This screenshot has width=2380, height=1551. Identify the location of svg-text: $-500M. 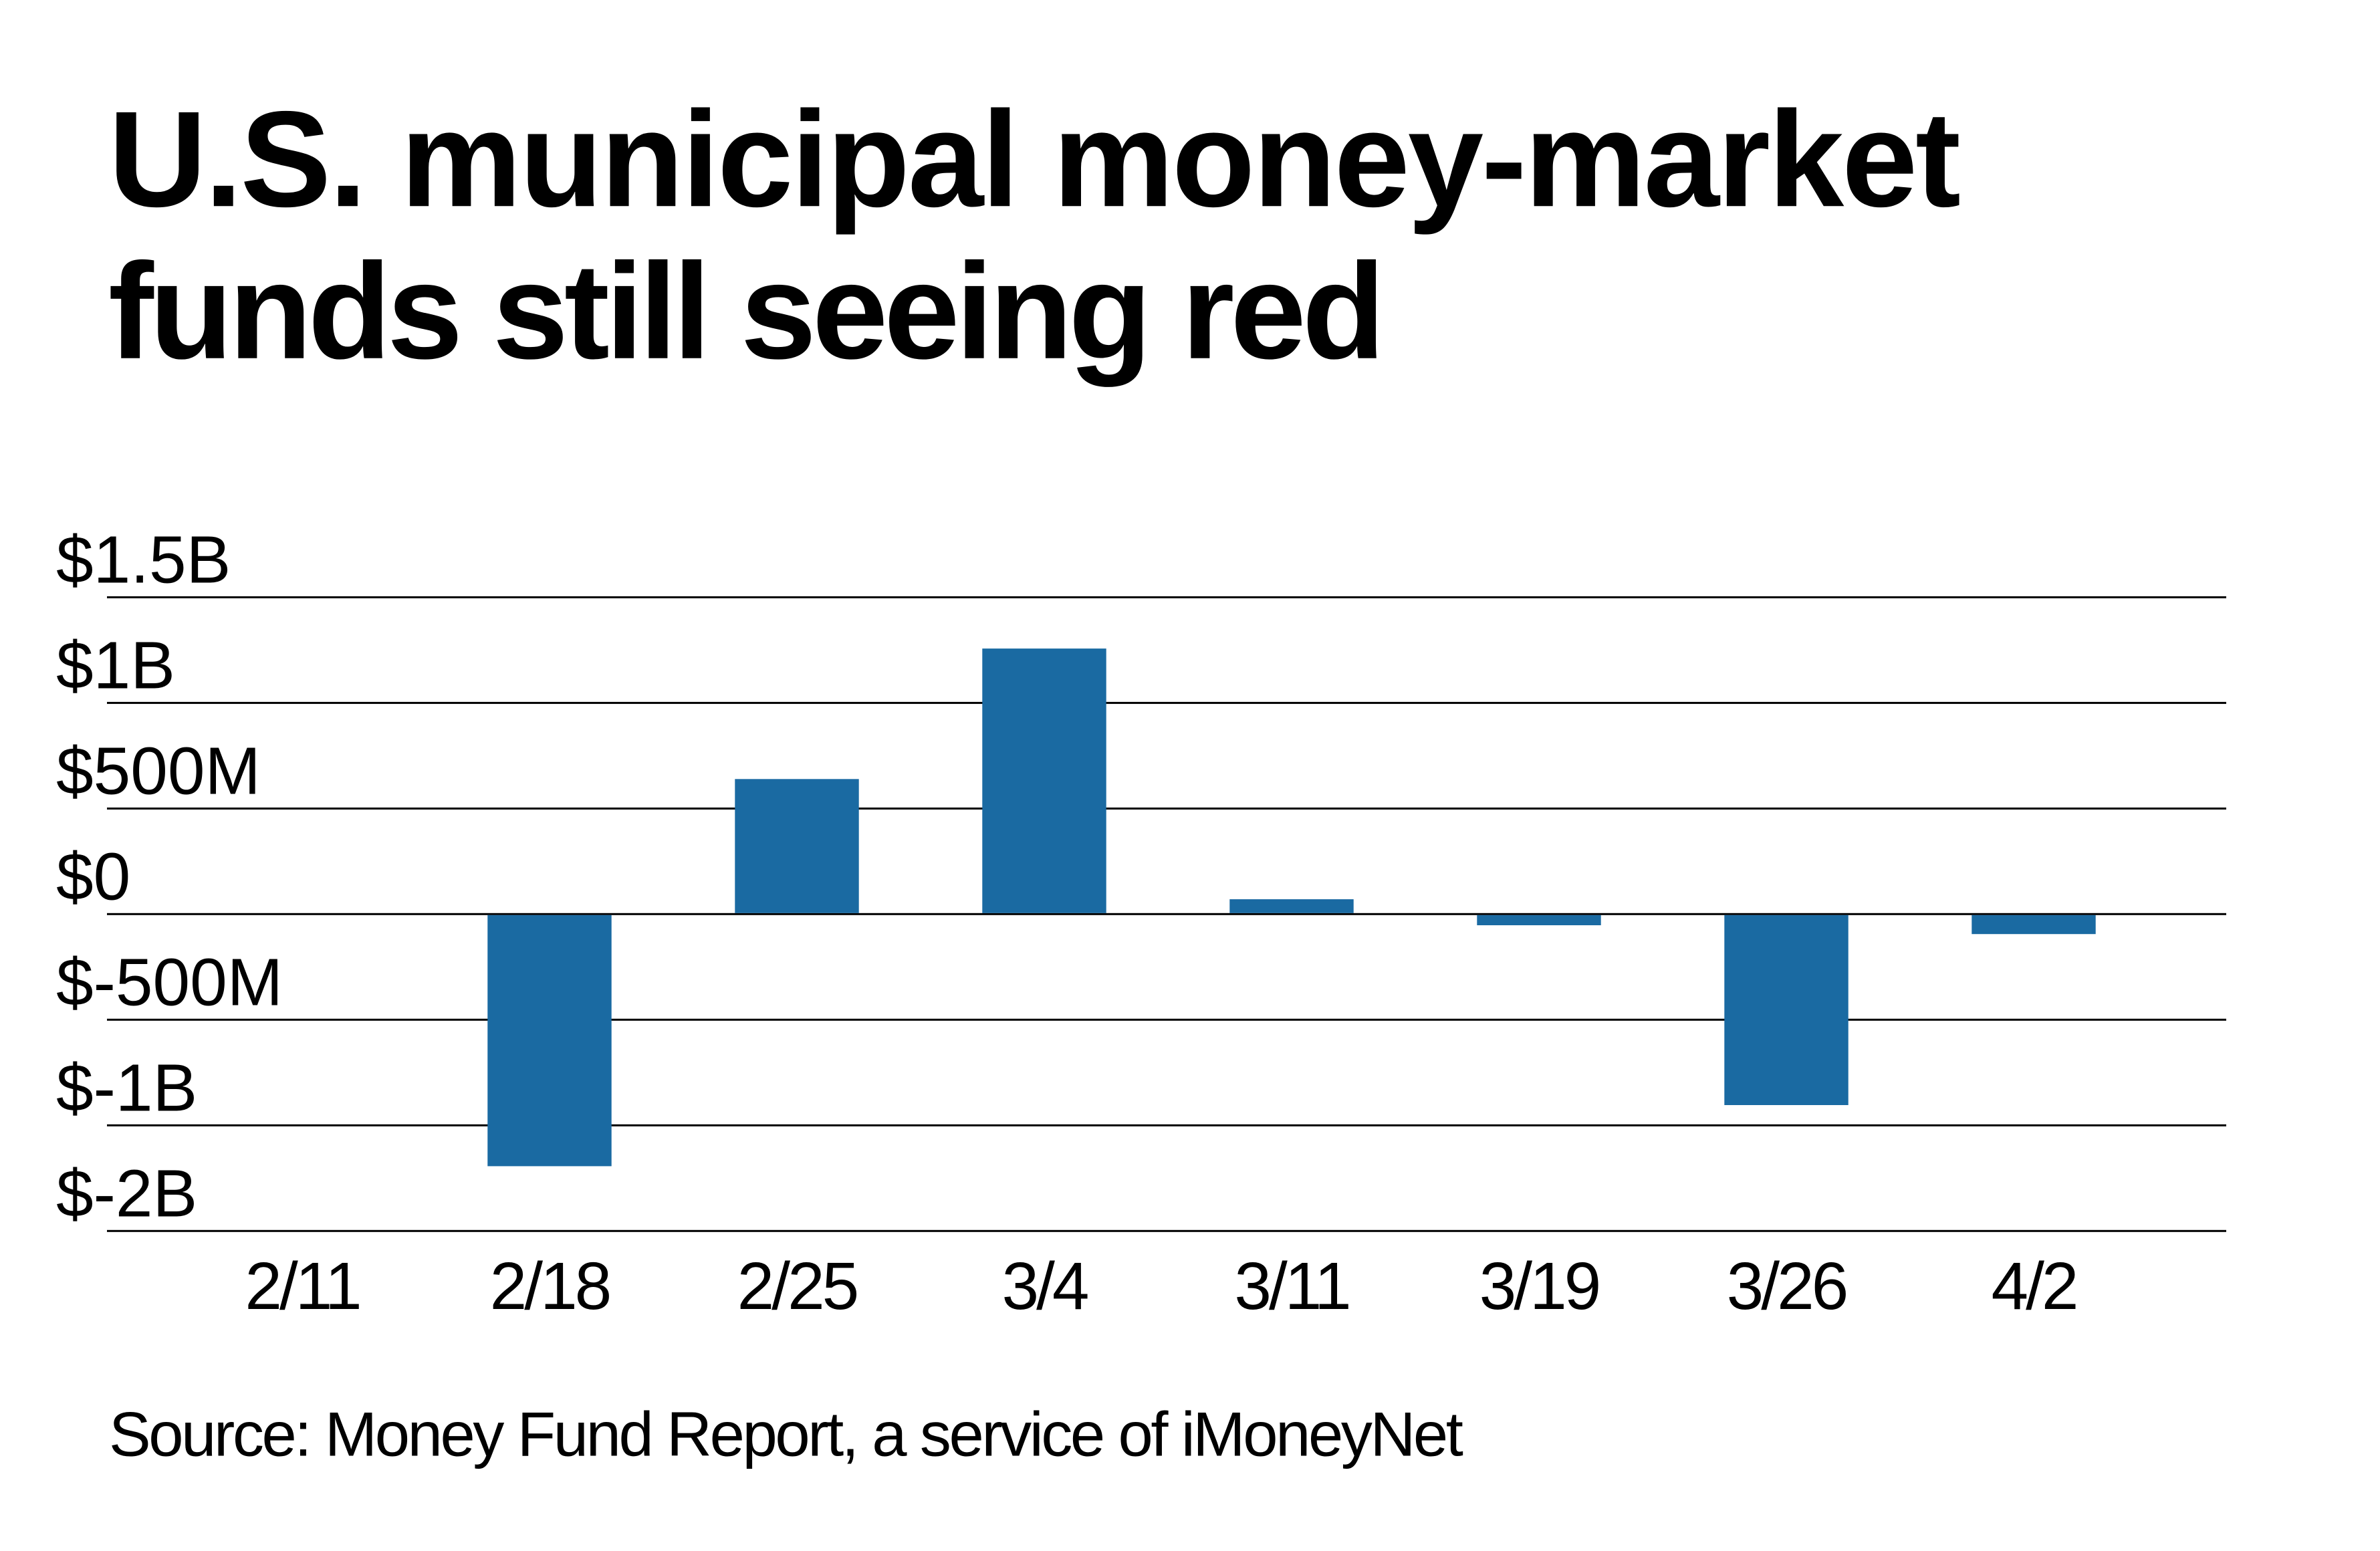
(169, 982).